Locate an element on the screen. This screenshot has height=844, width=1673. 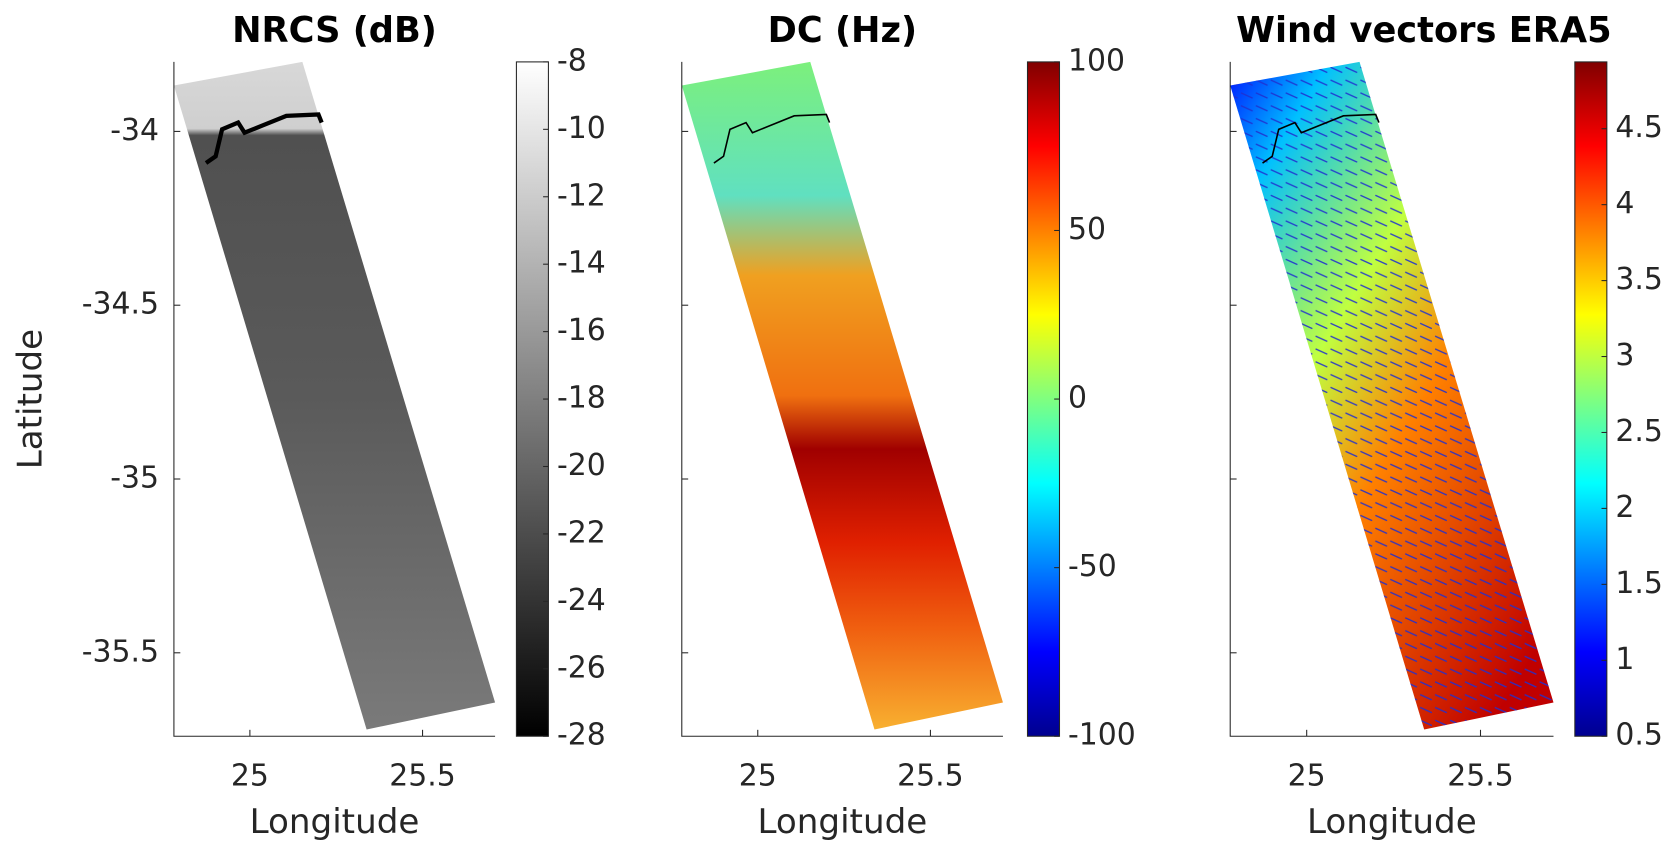
y-tick-label: -35 is located at coordinates (134, 478).